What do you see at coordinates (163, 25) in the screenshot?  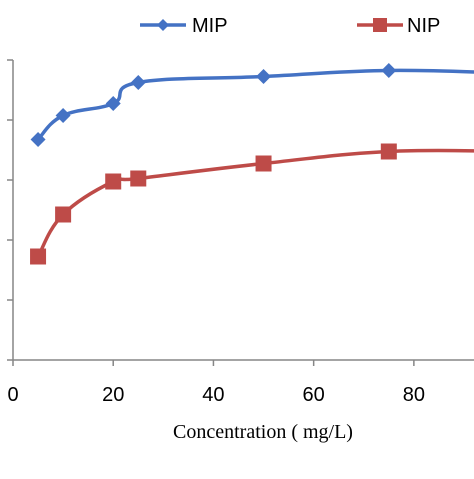 I see `legend-marker-mip` at bounding box center [163, 25].